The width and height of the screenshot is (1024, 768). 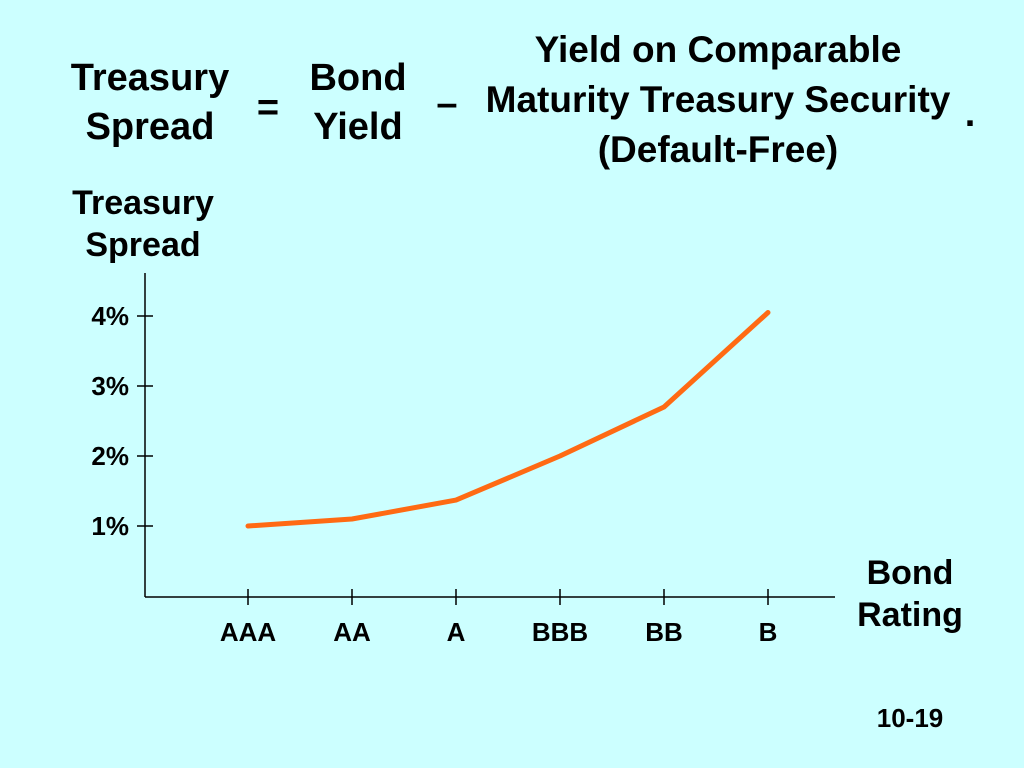 What do you see at coordinates (560, 632) in the screenshot?
I see `x-tick-label: BBB` at bounding box center [560, 632].